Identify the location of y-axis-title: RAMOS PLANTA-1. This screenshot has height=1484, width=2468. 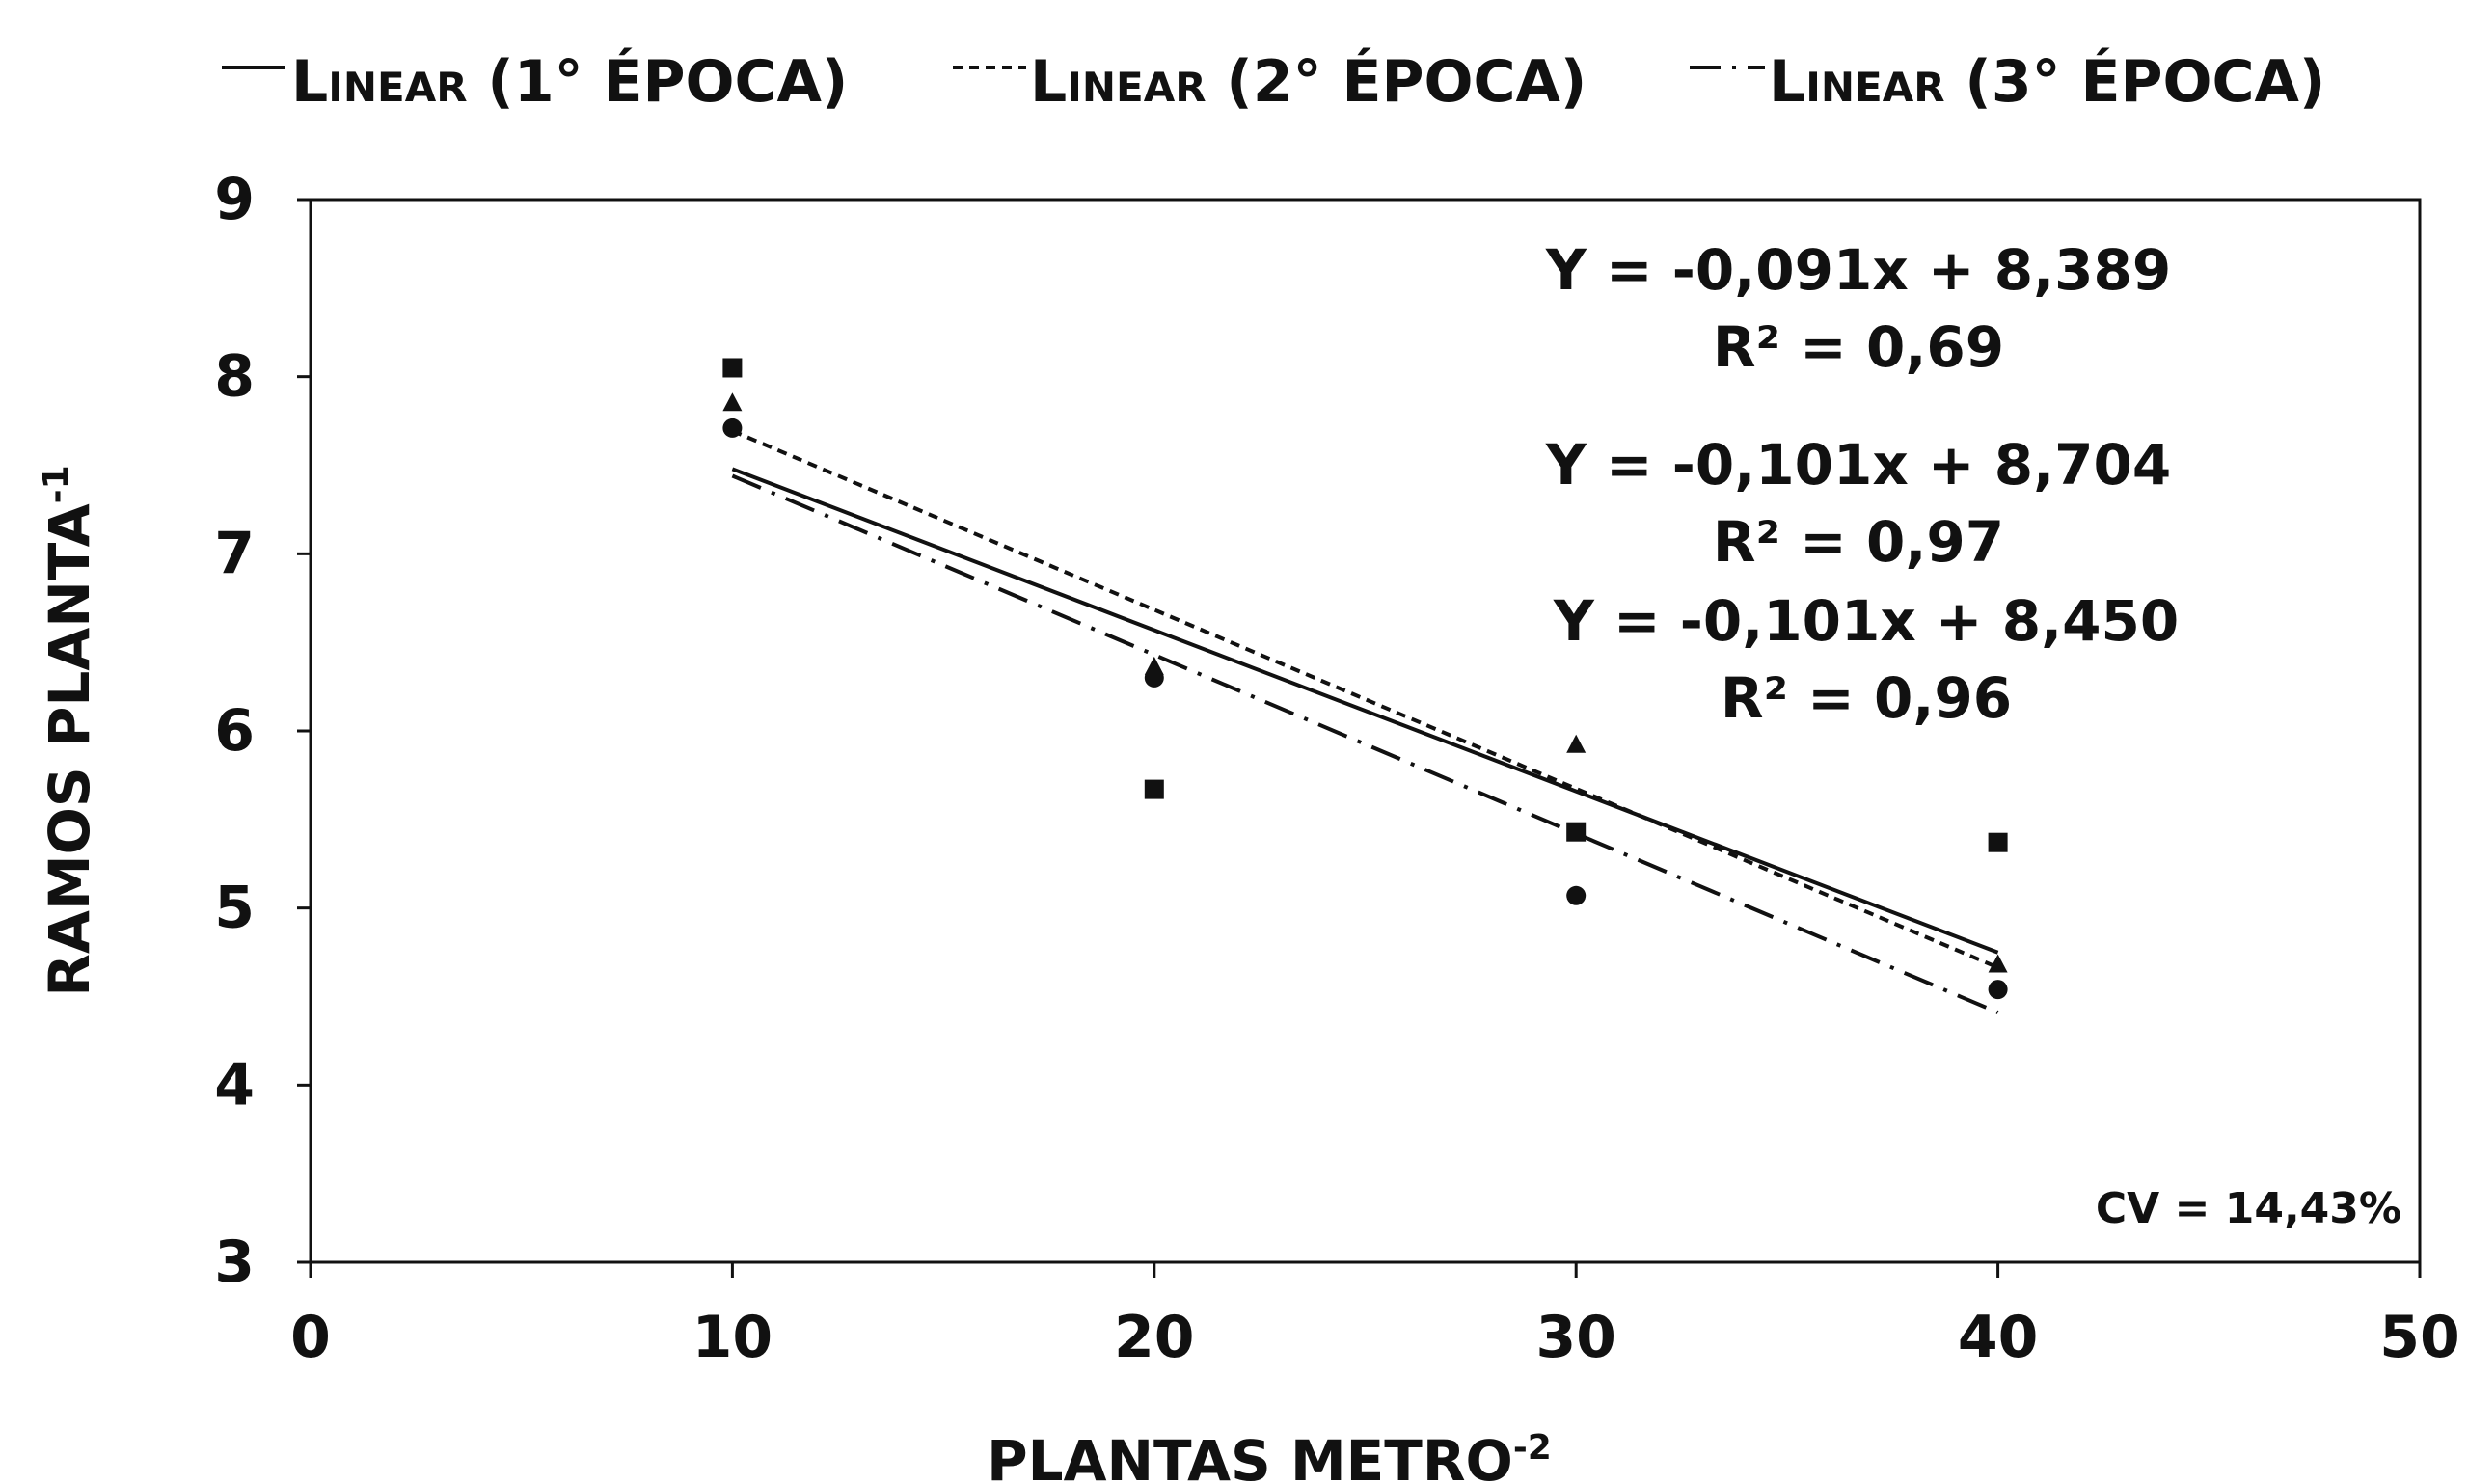
(69, 730).